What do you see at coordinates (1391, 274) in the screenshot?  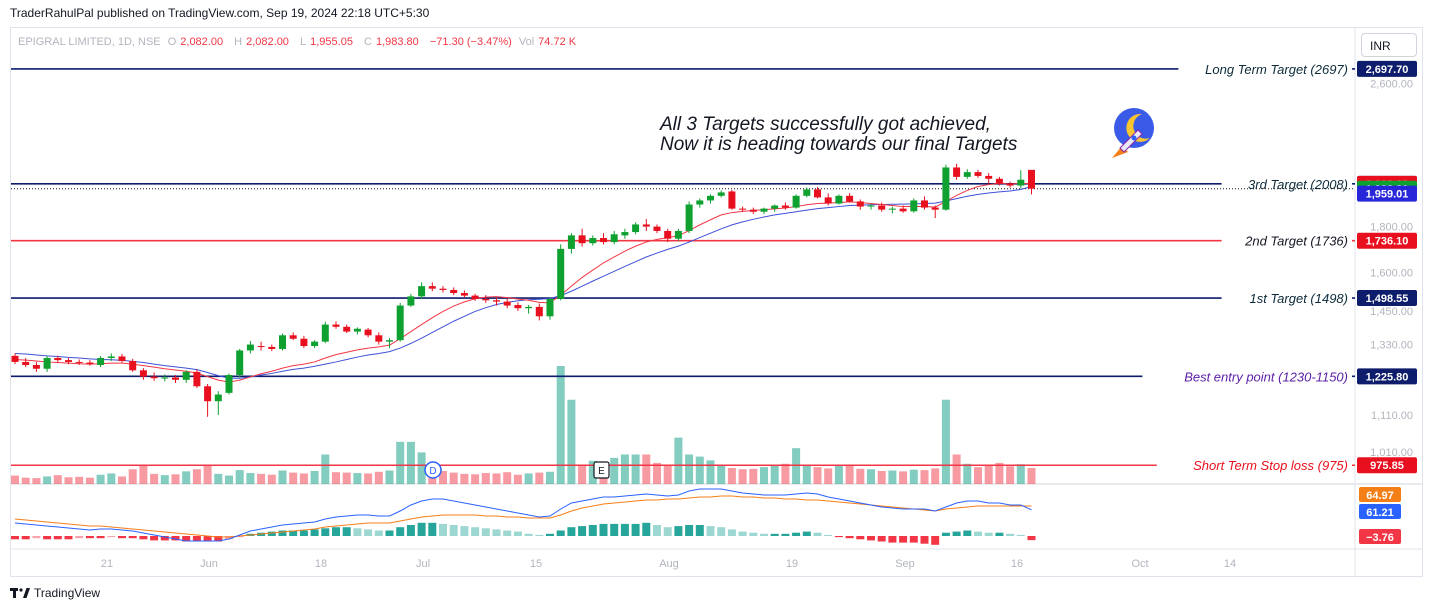 I see `price-tick-label: 1,600.00` at bounding box center [1391, 274].